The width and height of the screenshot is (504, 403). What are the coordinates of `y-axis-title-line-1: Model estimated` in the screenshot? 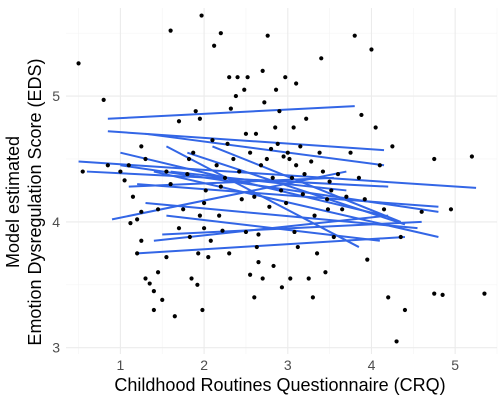 It's located at (13, 202).